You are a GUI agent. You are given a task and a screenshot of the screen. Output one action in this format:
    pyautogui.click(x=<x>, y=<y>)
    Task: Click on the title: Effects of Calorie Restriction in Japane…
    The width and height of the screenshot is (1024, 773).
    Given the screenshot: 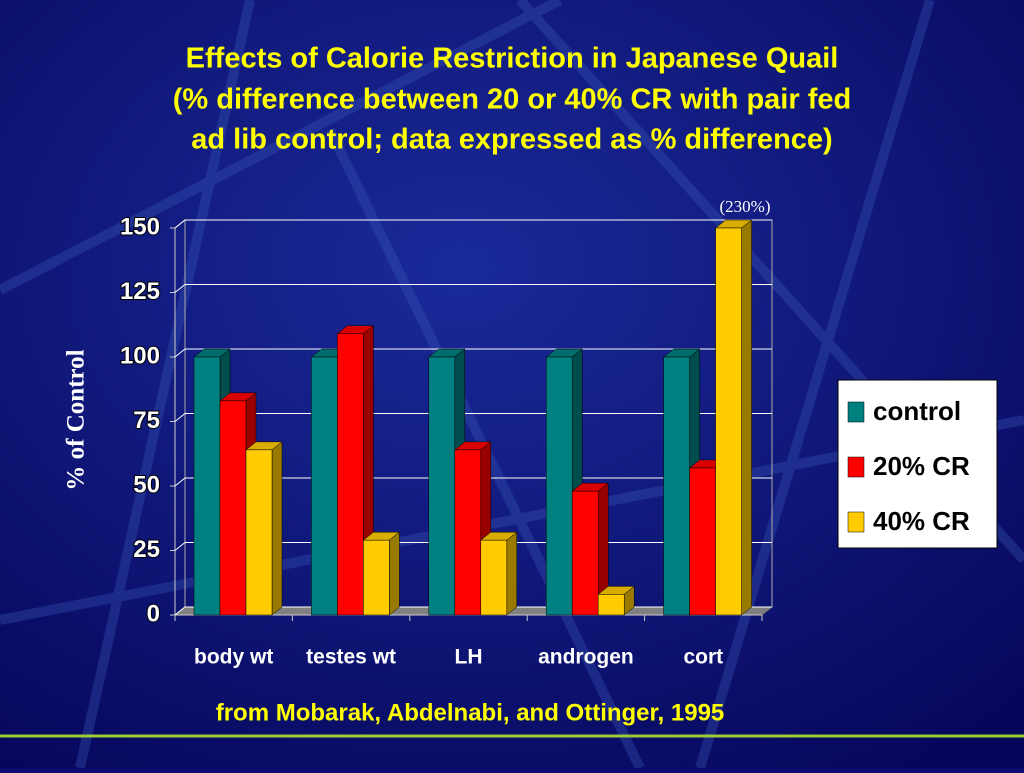 What is the action you would take?
    pyautogui.click(x=512, y=59)
    